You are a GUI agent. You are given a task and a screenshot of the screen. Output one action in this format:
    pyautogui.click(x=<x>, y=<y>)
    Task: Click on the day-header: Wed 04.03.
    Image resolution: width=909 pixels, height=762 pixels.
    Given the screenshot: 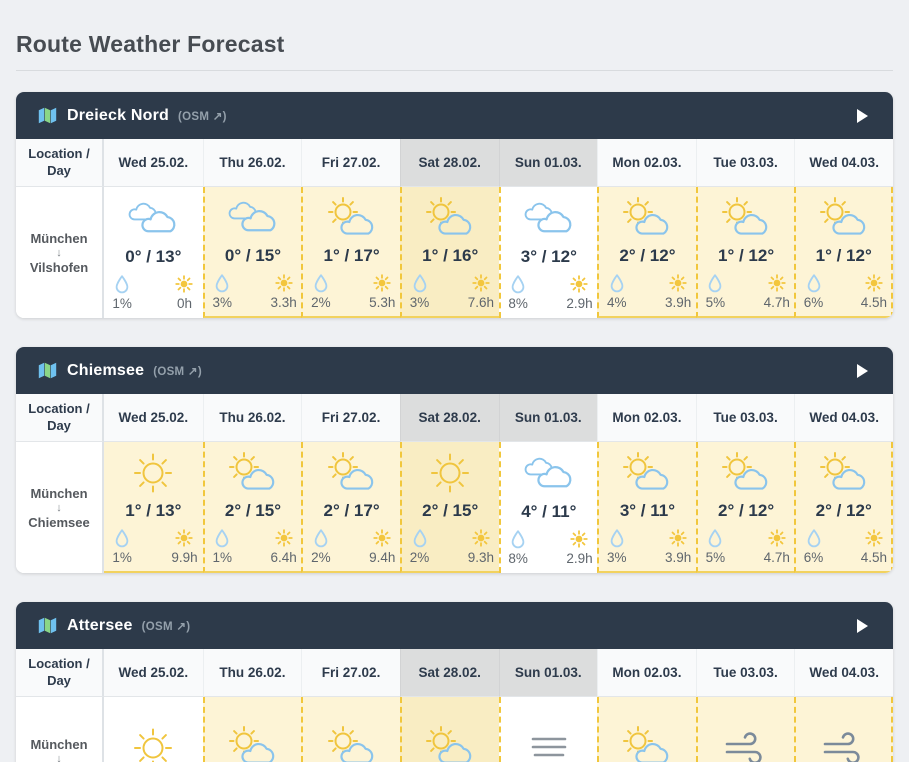 What is the action you would take?
    pyautogui.click(x=843, y=163)
    